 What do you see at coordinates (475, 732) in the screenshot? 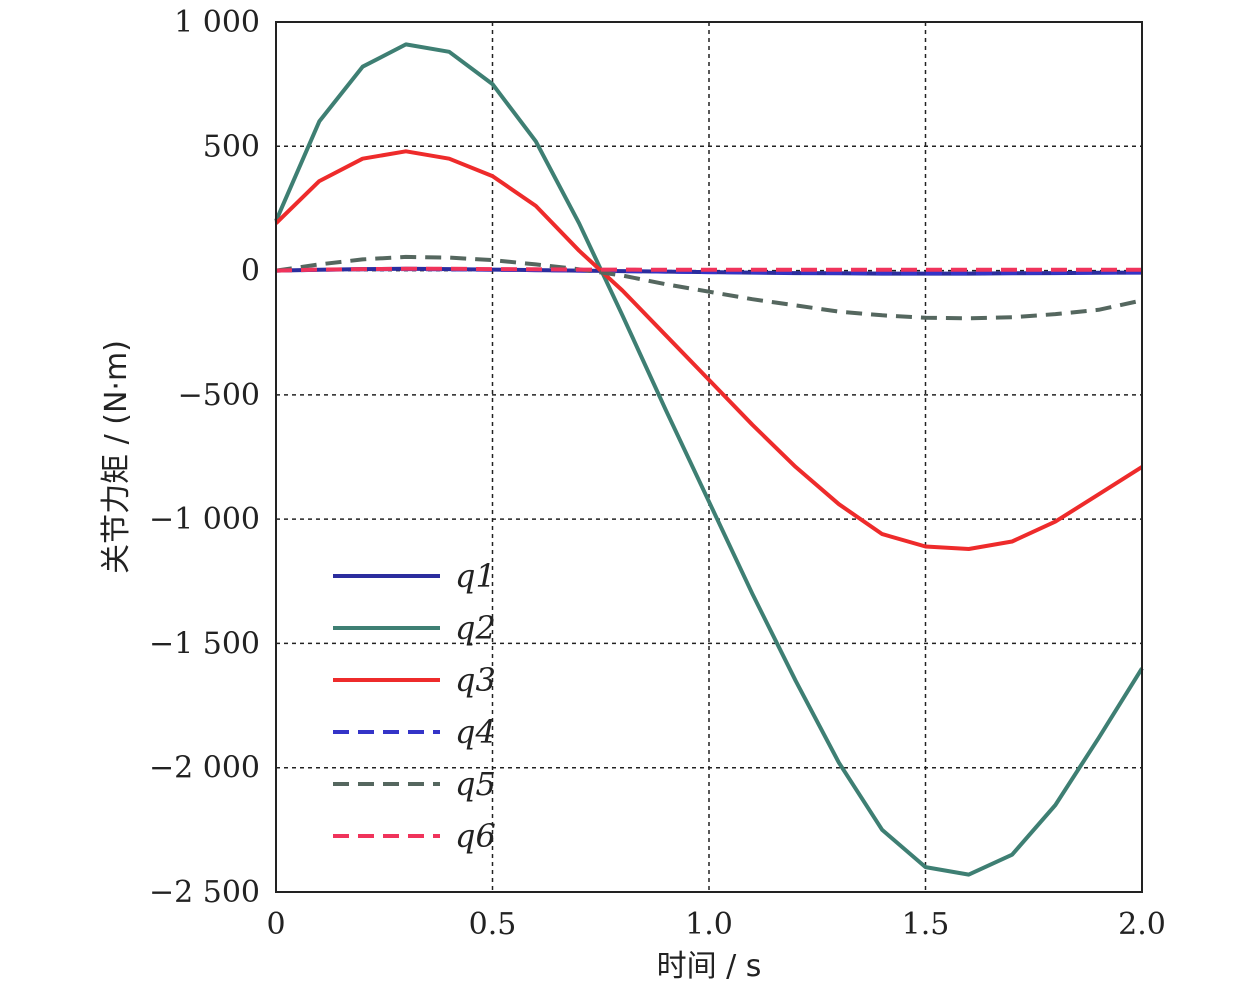
I see `legend-label-q4: q4` at bounding box center [475, 732].